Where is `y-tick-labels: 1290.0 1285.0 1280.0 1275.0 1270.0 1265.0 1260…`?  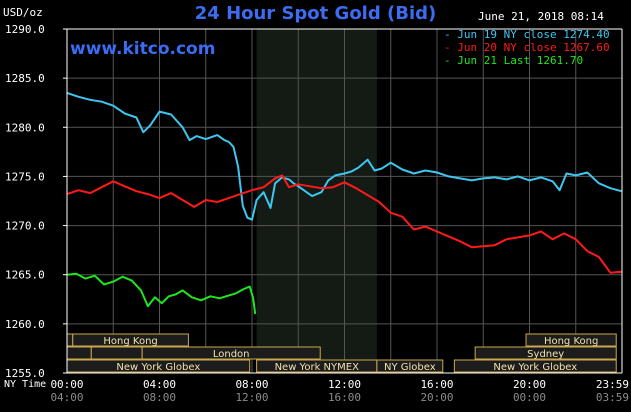
y-tick-labels: 1290.0 1285.0 1280.0 1275.0 1270.0 1265.0 1260… is located at coordinates (25, 201).